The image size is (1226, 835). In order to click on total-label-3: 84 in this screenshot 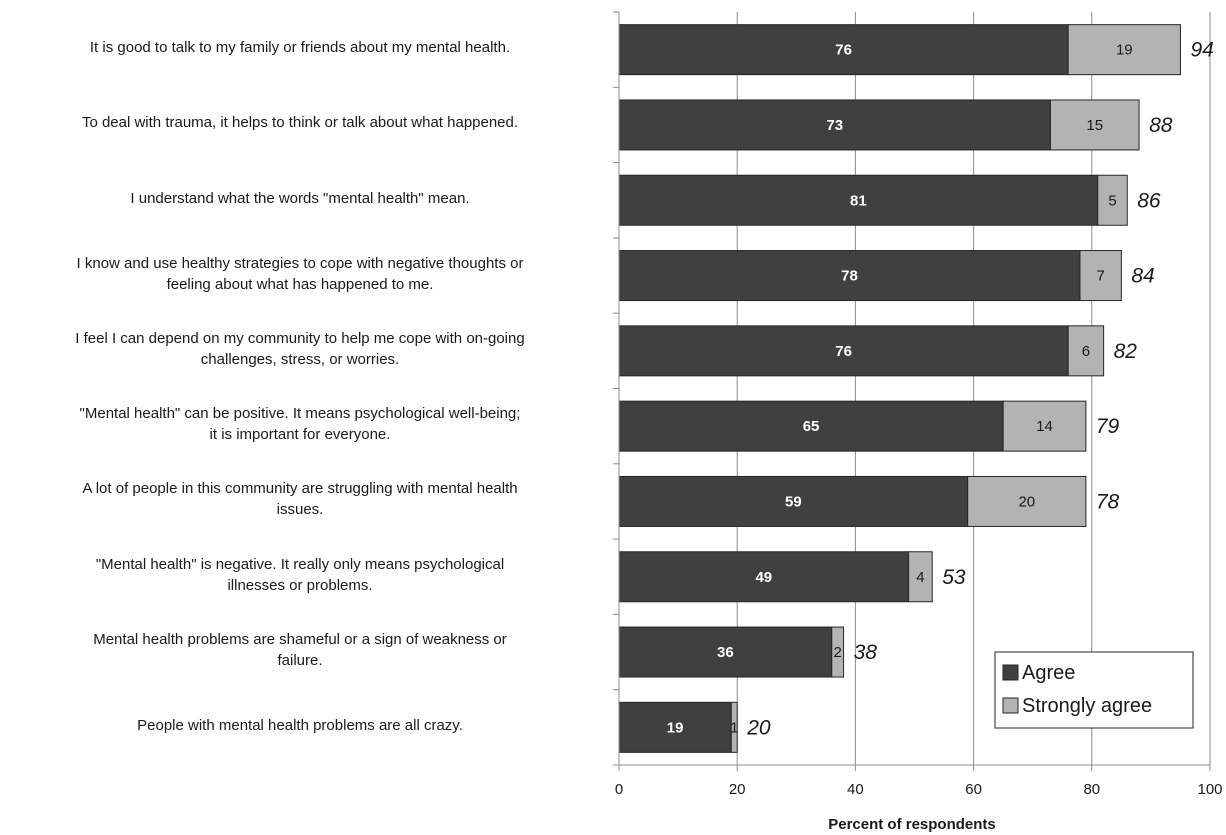, I will do `click(1142, 276)`.